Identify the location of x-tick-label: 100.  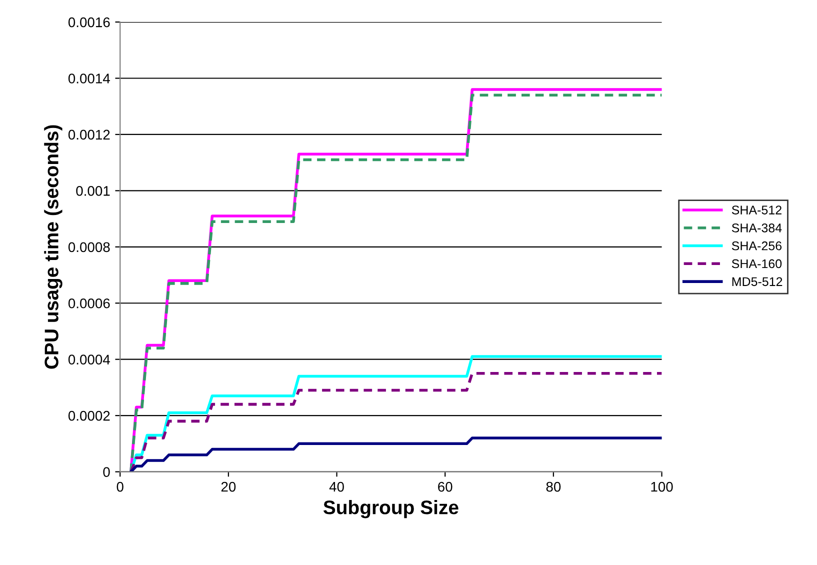
(662, 487).